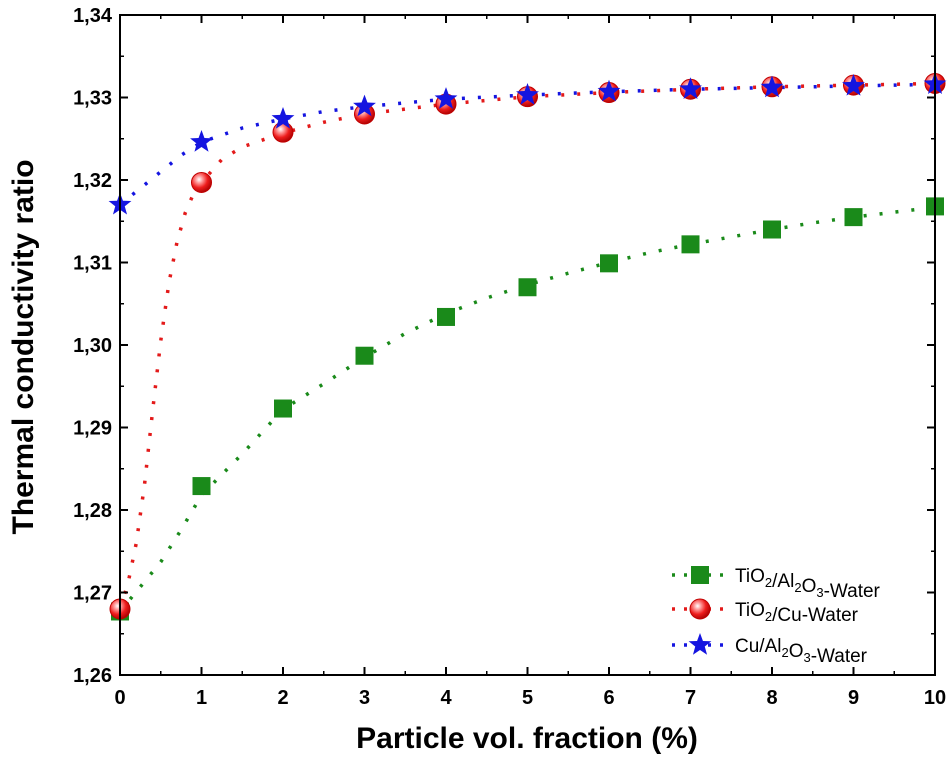 The width and height of the screenshot is (951, 781). What do you see at coordinates (201, 698) in the screenshot?
I see `x-tick-label: 1` at bounding box center [201, 698].